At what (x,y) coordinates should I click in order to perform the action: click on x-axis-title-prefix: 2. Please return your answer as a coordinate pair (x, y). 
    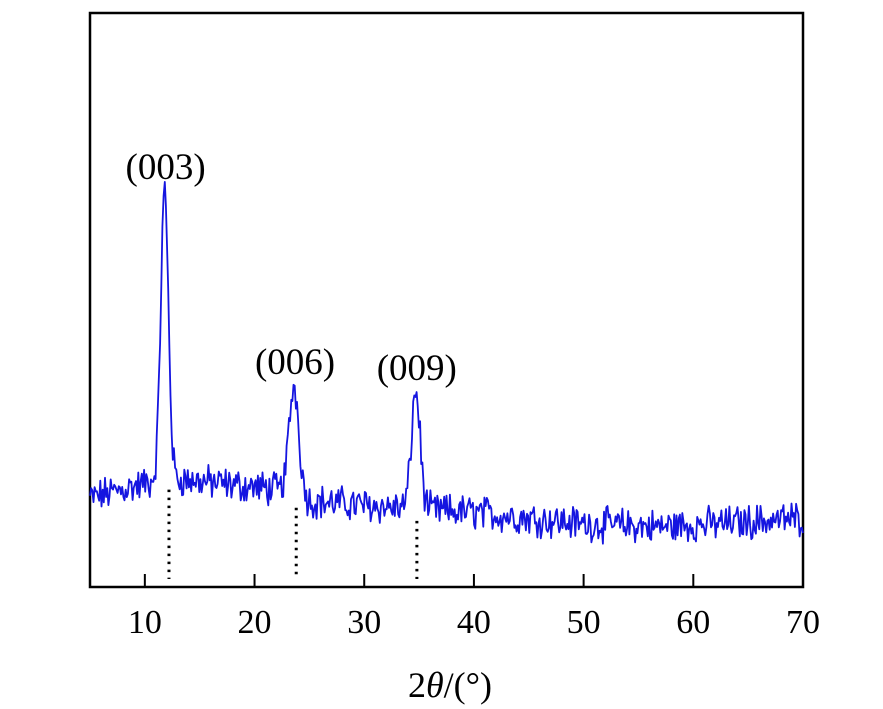
    Looking at the image, I should click on (417, 685).